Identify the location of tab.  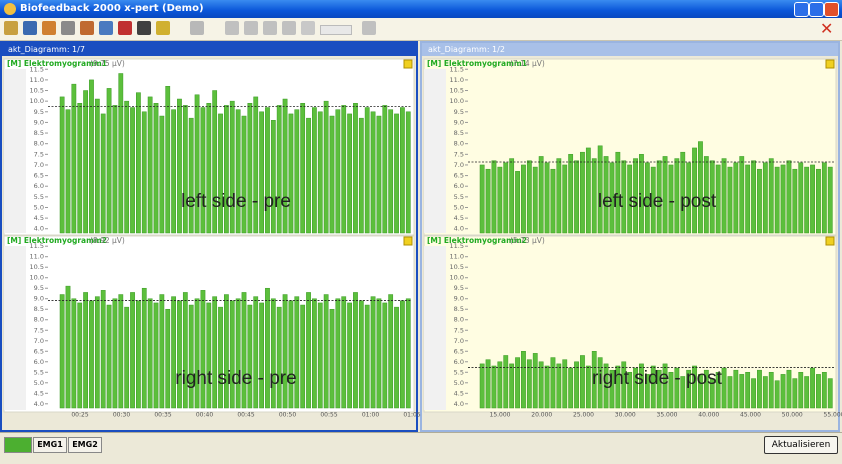
(18, 445).